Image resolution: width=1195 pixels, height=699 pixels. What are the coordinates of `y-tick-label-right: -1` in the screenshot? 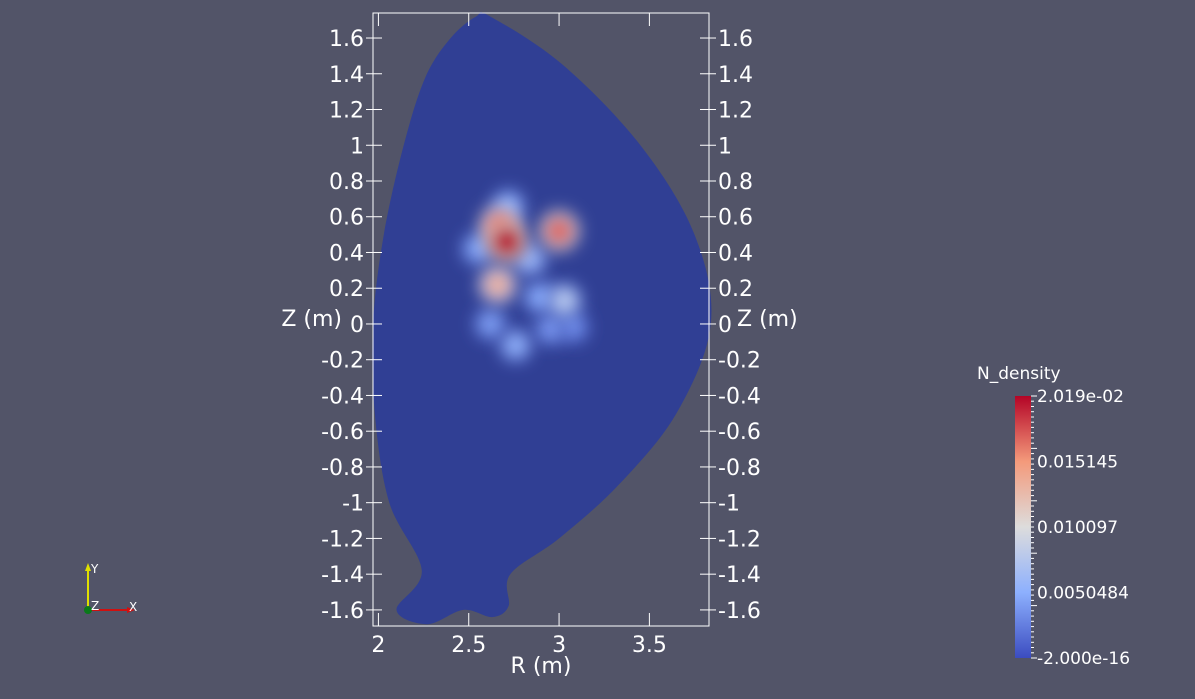 It's located at (729, 504).